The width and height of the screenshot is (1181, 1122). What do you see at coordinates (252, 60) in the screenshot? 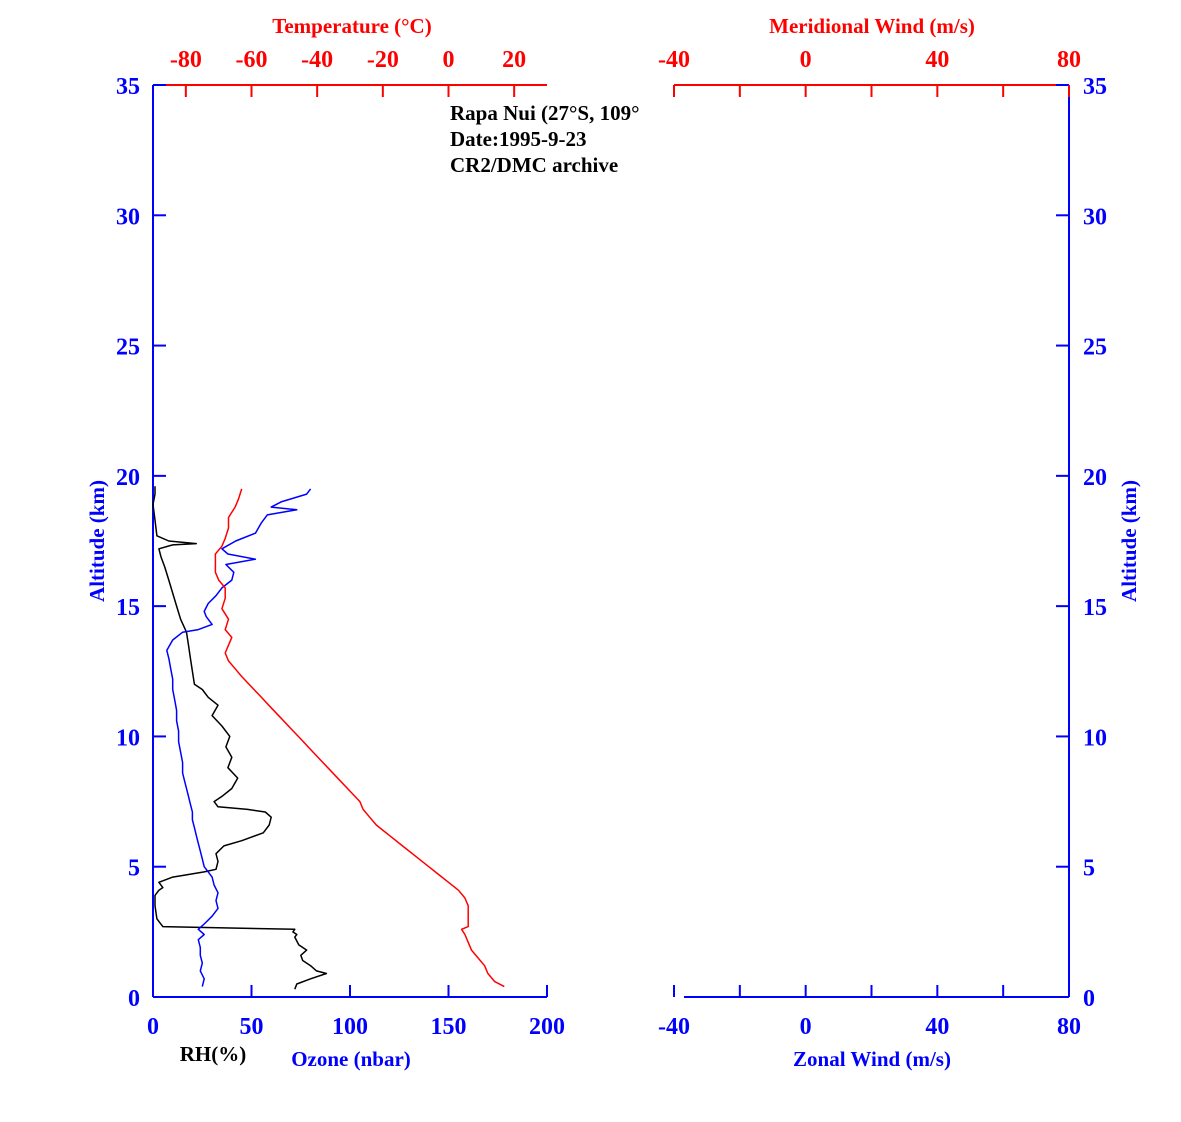
I see `temperature-tick-label: -60` at bounding box center [252, 60].